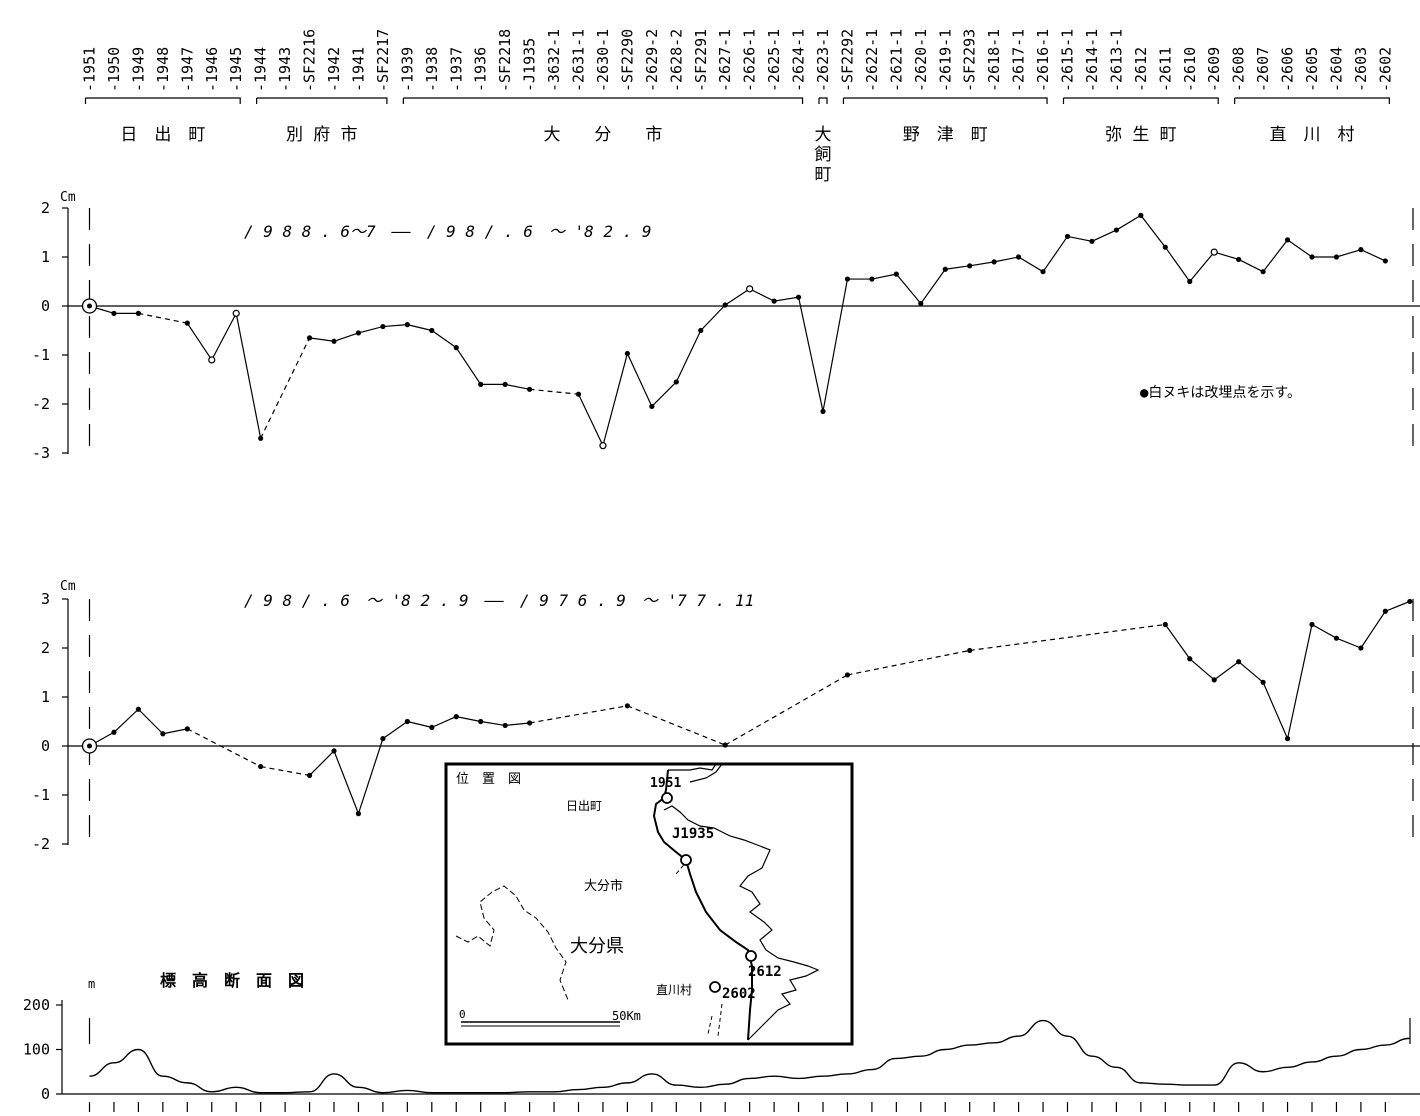  What do you see at coordinates (765, 972) in the screenshot?
I see `map-label-2612: 2612` at bounding box center [765, 972].